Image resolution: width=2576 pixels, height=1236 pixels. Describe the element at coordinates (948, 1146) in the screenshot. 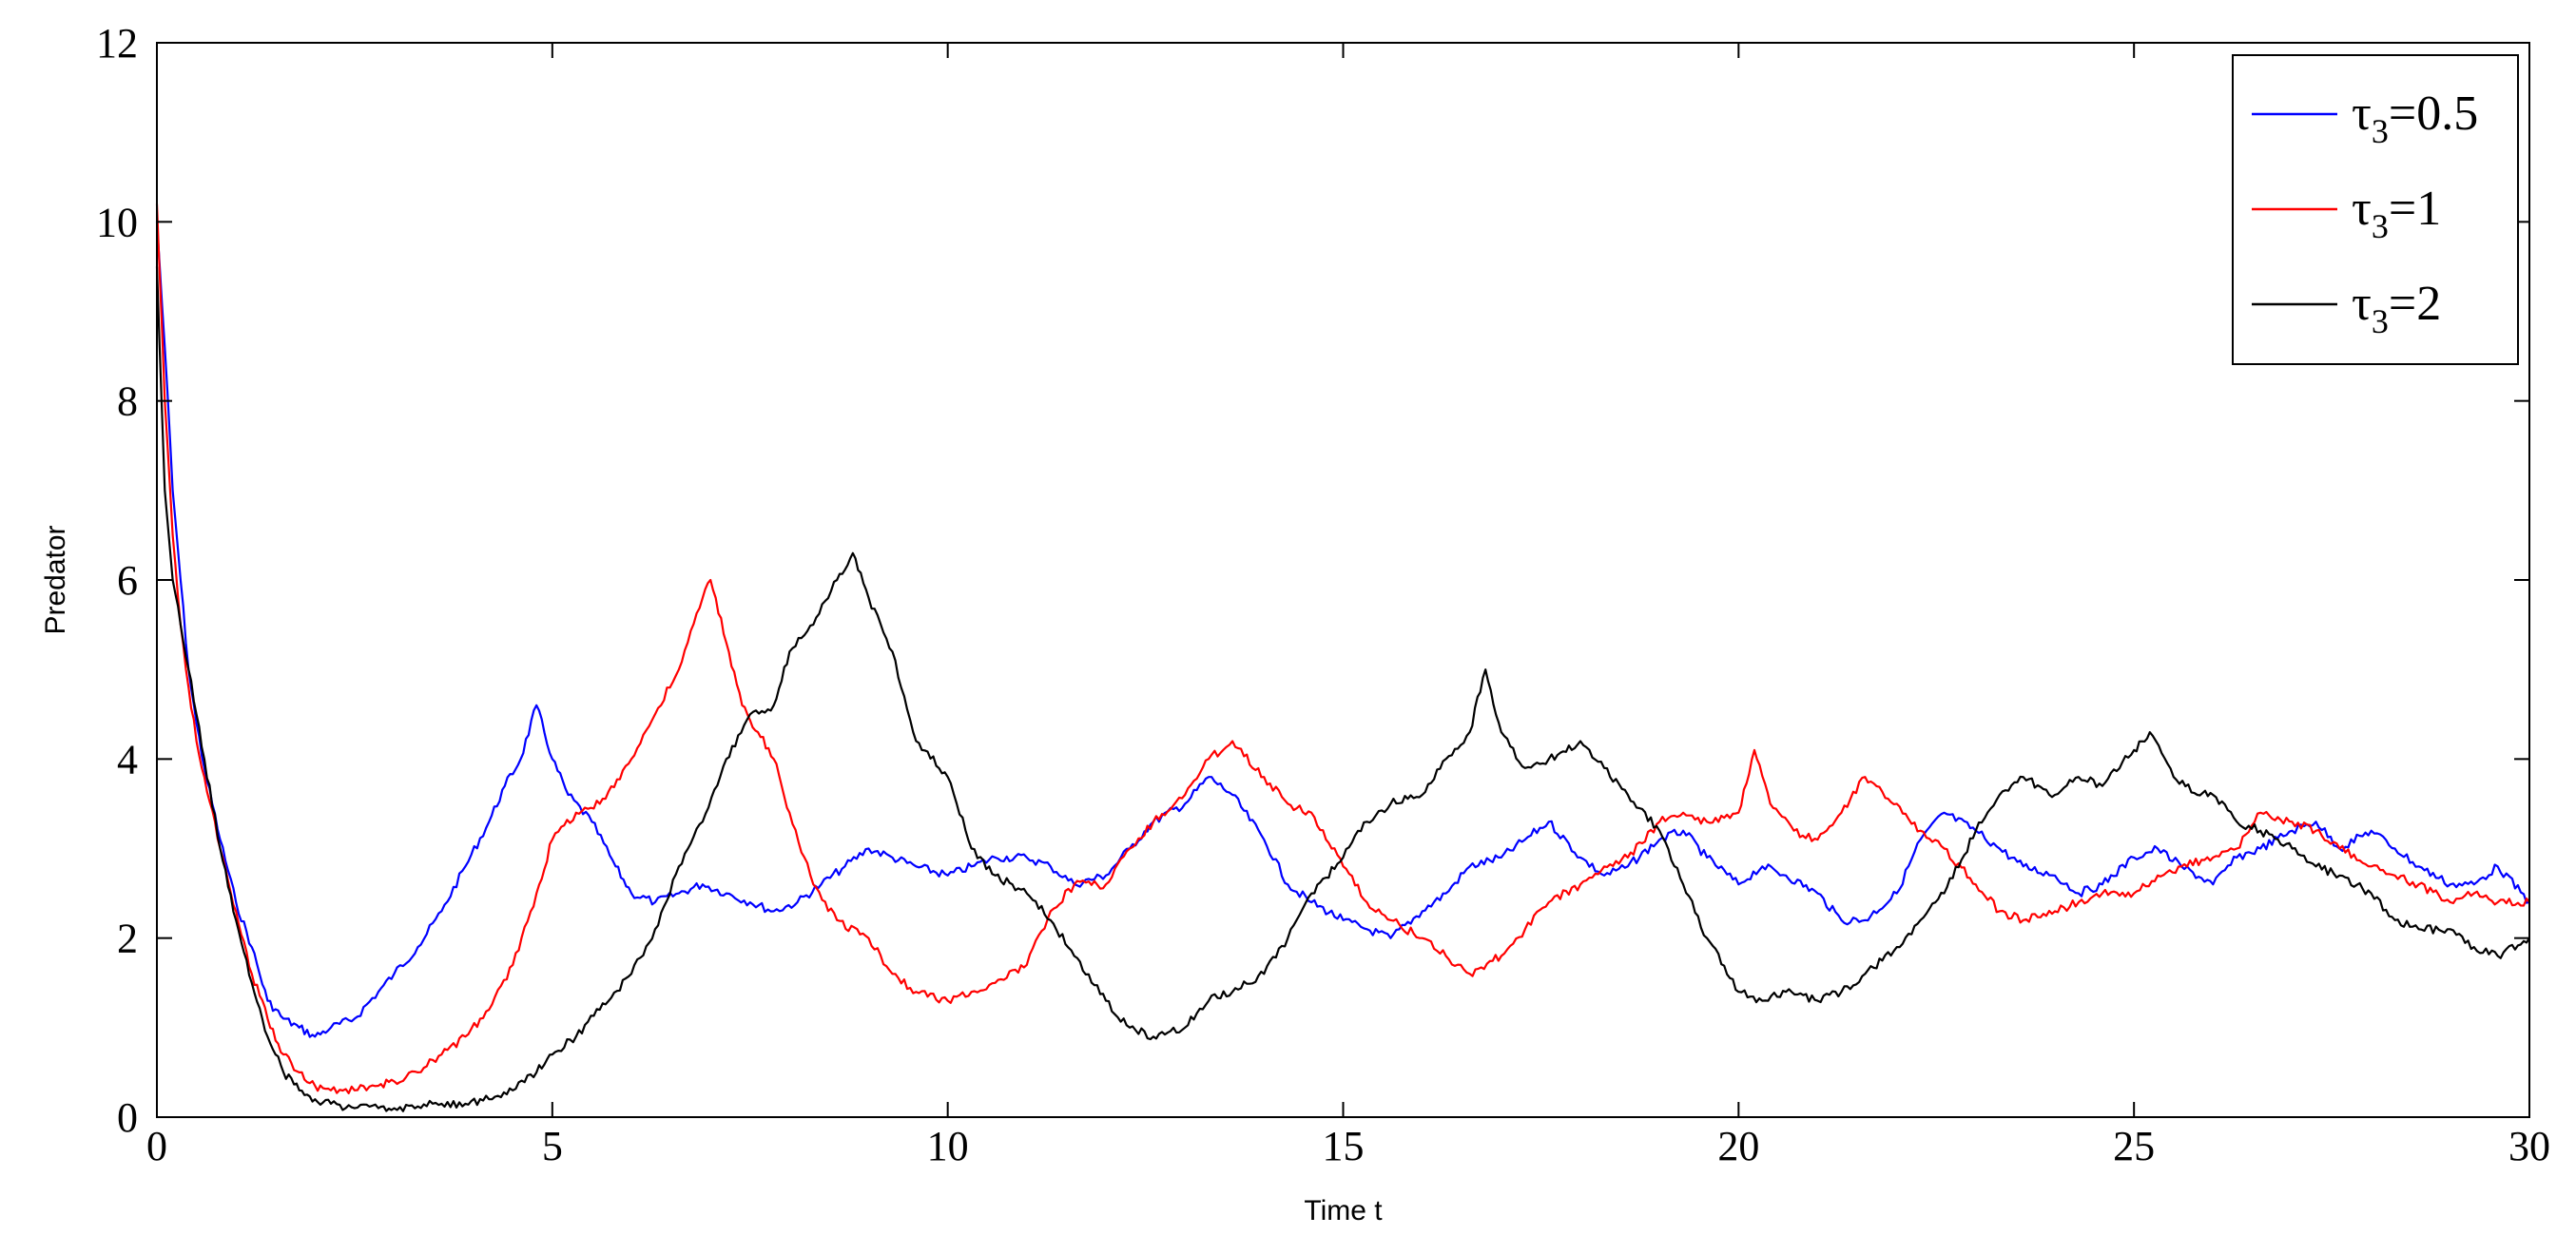

I see `x-tick-label: 10` at that location.